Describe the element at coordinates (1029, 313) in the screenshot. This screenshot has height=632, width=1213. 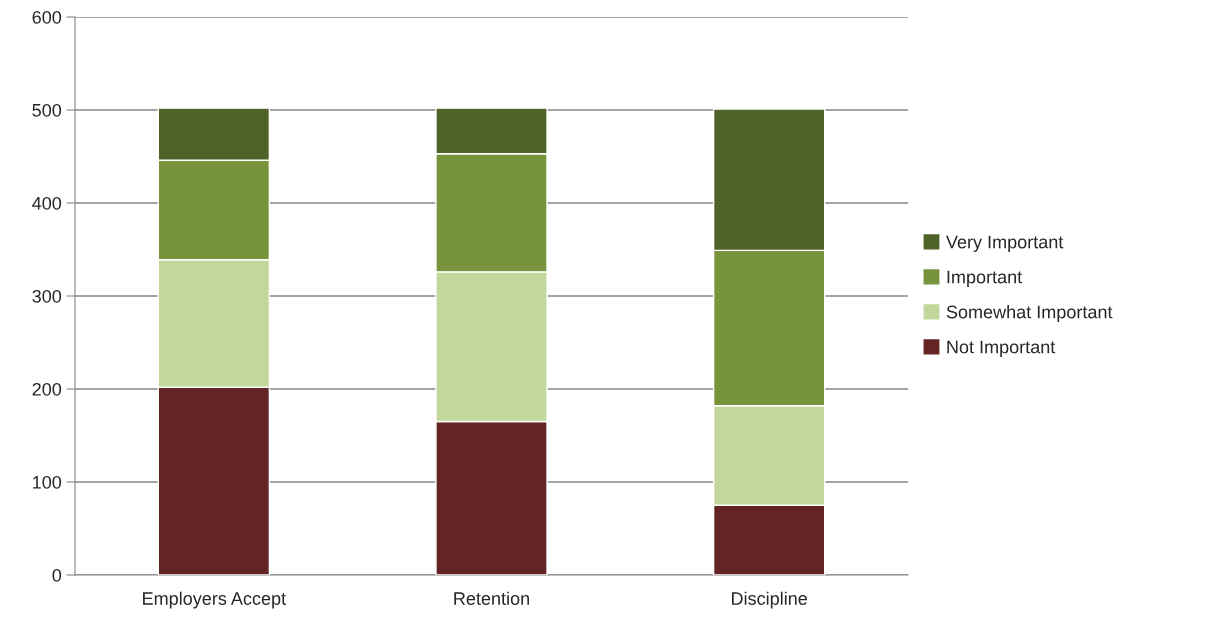
I see `legend-label: Somewhat Important` at that location.